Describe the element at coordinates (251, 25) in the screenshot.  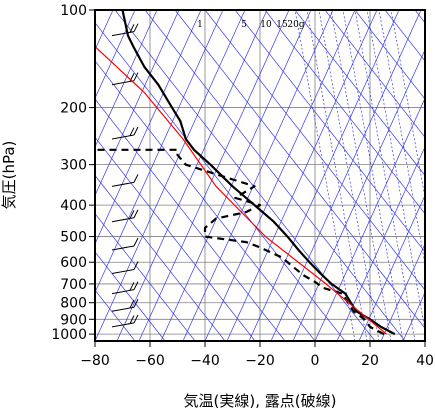
I see `mixing-ratio-labels: 1 5 10 15 20g` at that location.